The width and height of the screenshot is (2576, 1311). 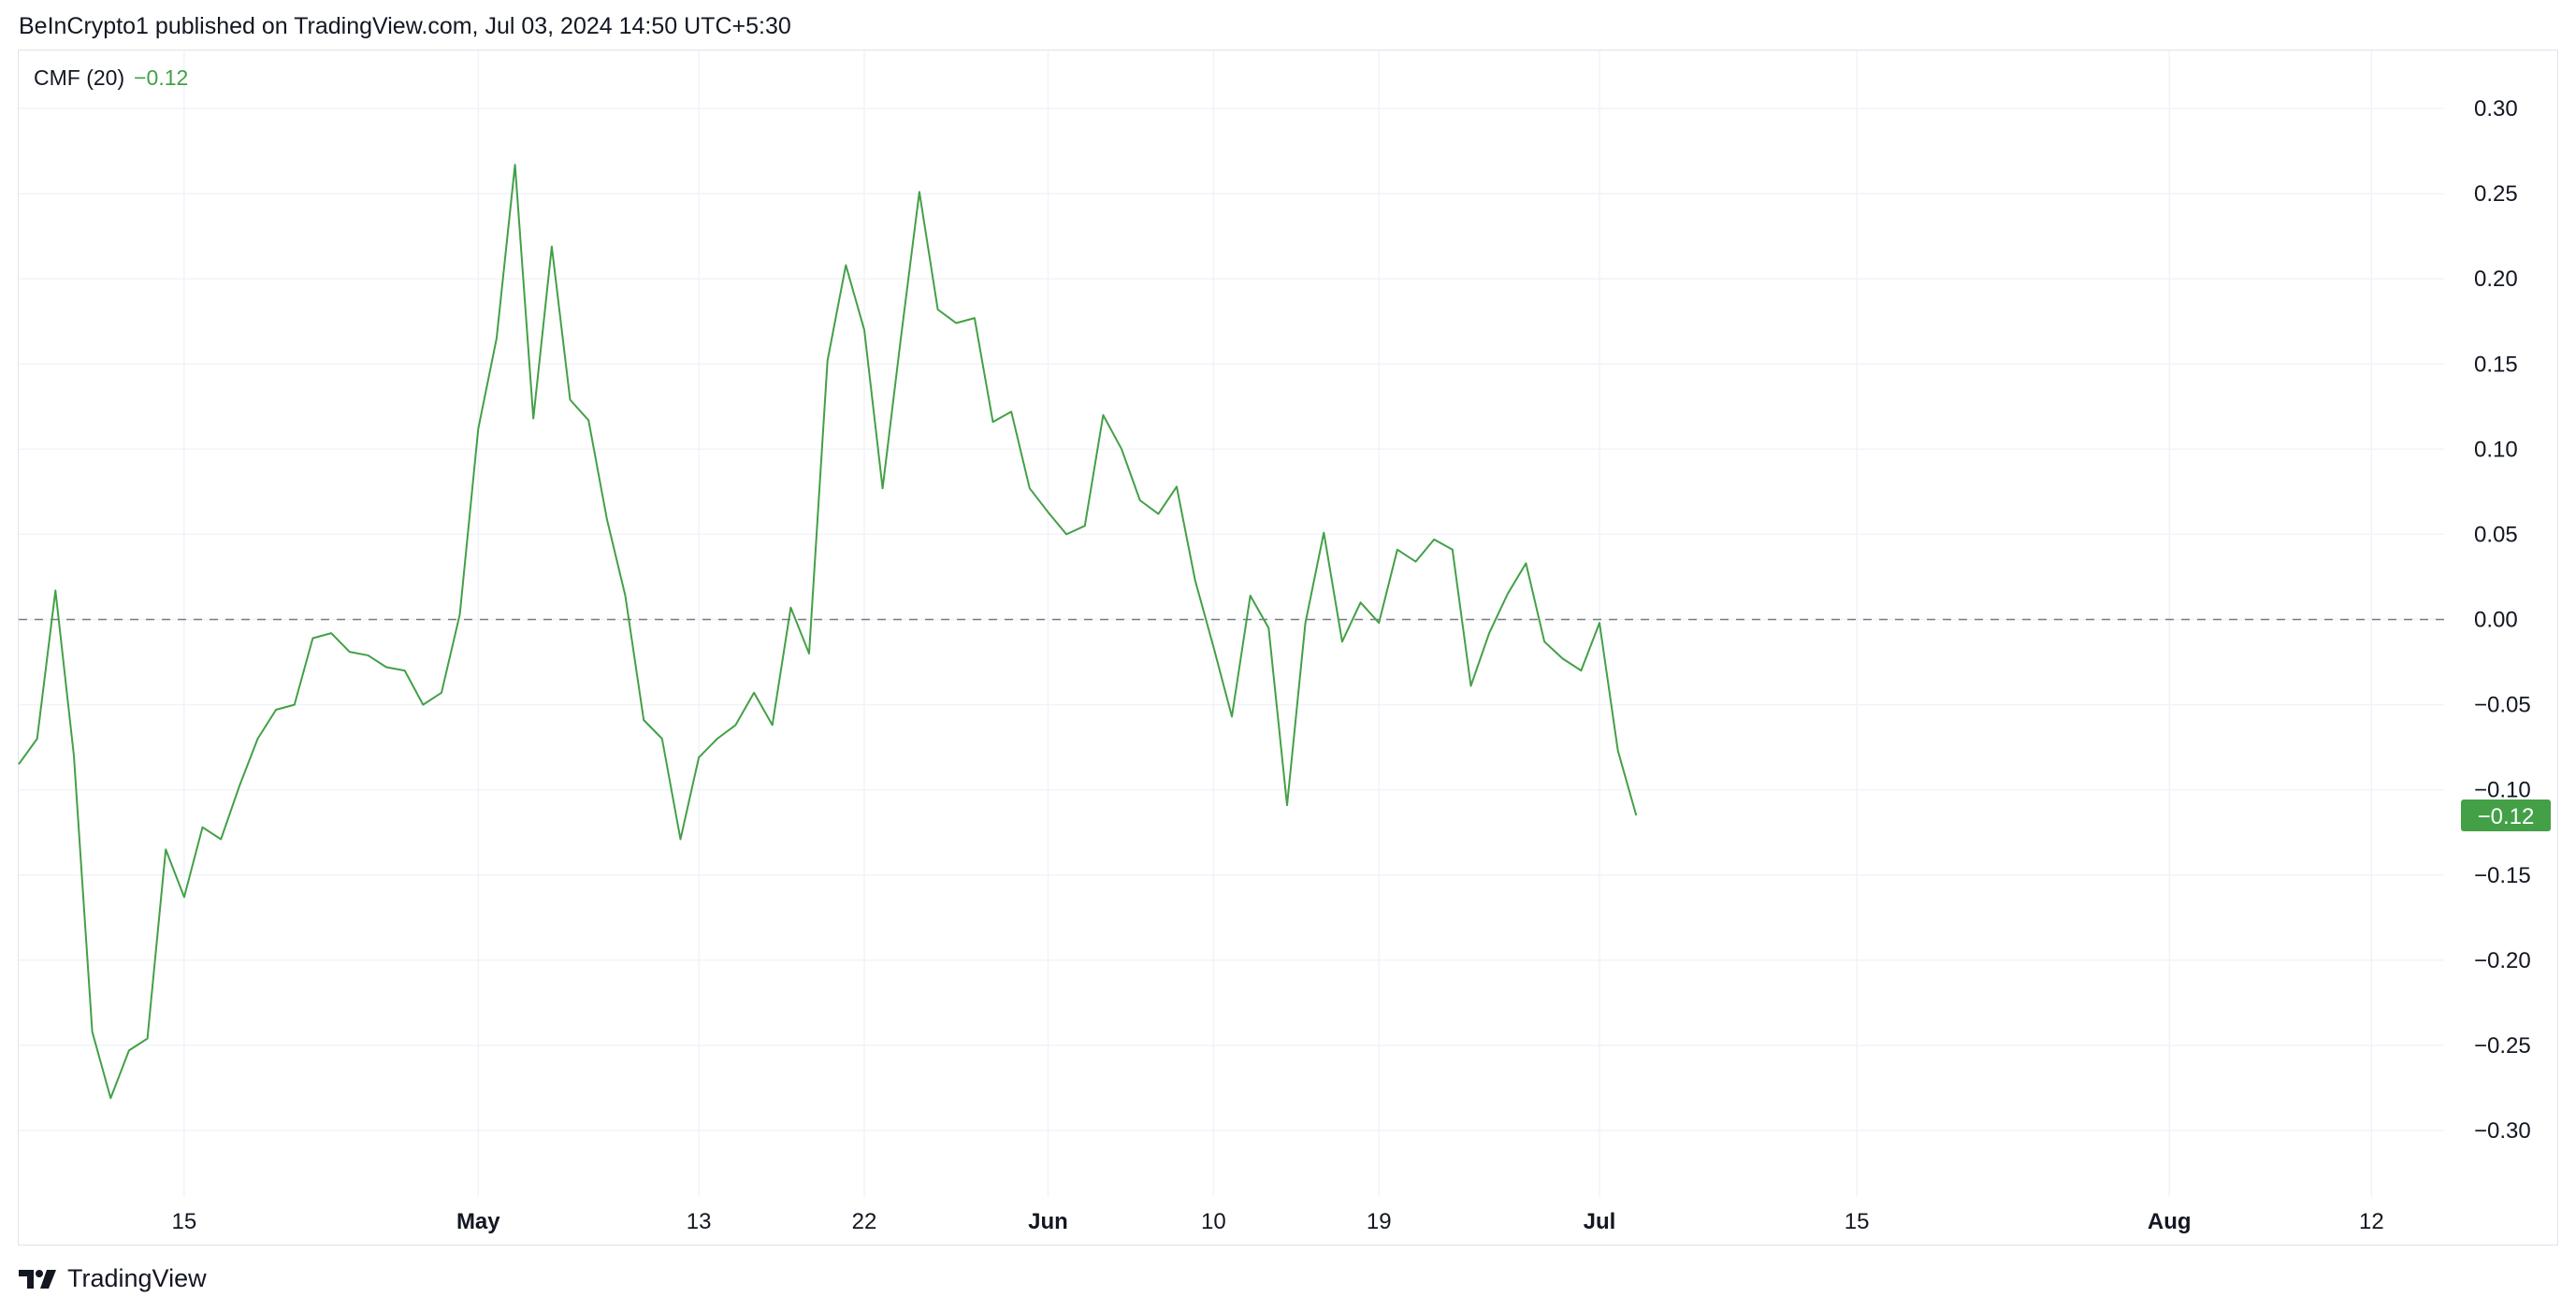 I want to click on x-tick-label: 10, so click(x=1213, y=1221).